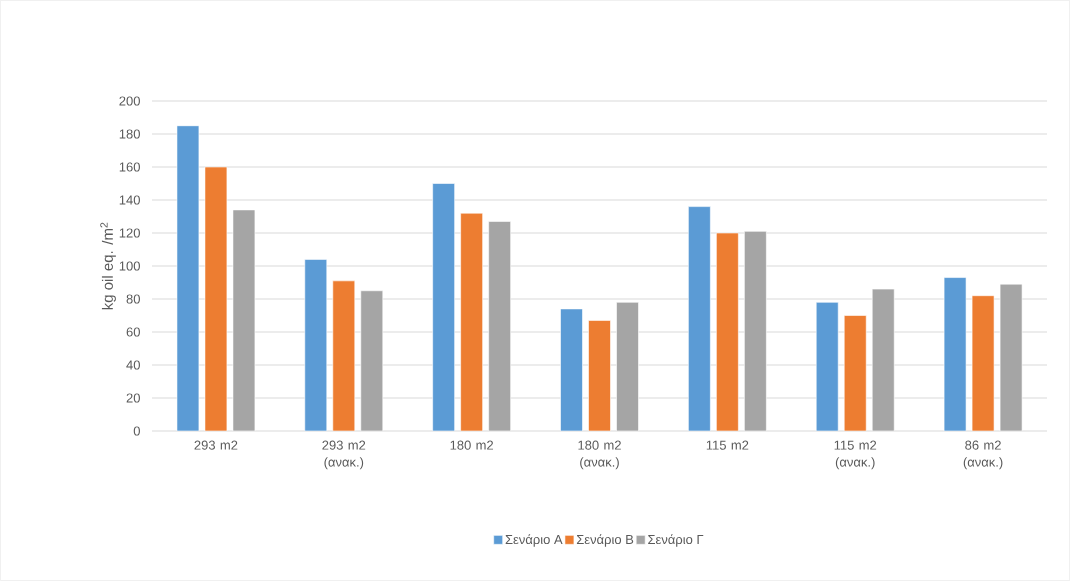  What do you see at coordinates (129, 134) in the screenshot?
I see `y-tick-label: 180` at bounding box center [129, 134].